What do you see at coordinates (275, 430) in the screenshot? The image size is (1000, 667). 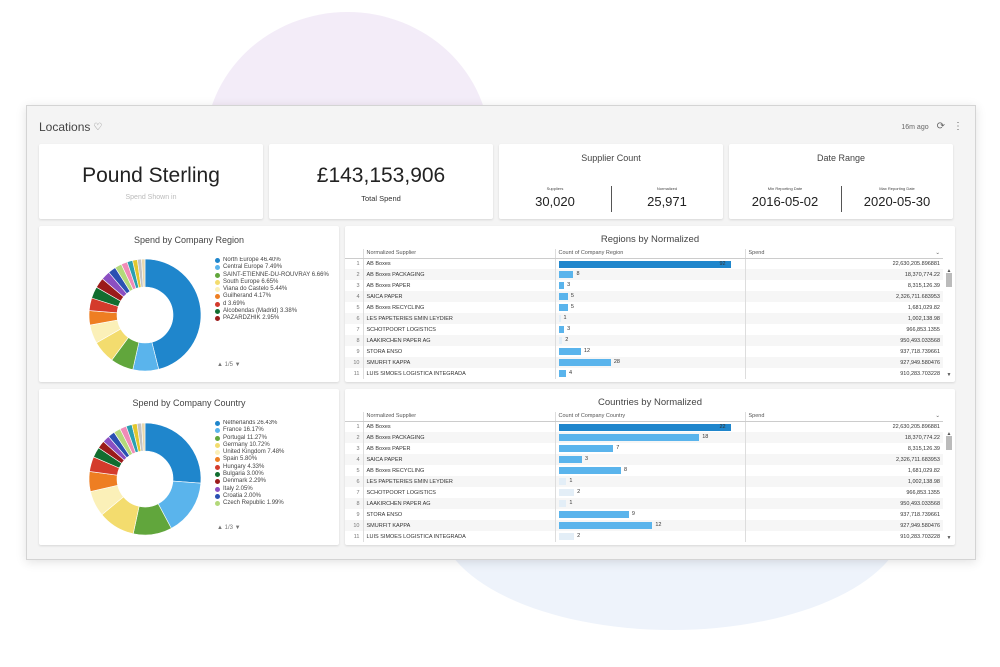 I see `legend-item: France 16.17%` at bounding box center [275, 430].